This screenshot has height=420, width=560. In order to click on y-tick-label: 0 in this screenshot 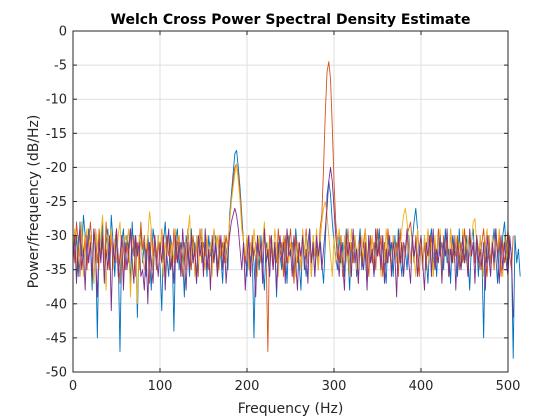, I will do `click(63, 32)`.